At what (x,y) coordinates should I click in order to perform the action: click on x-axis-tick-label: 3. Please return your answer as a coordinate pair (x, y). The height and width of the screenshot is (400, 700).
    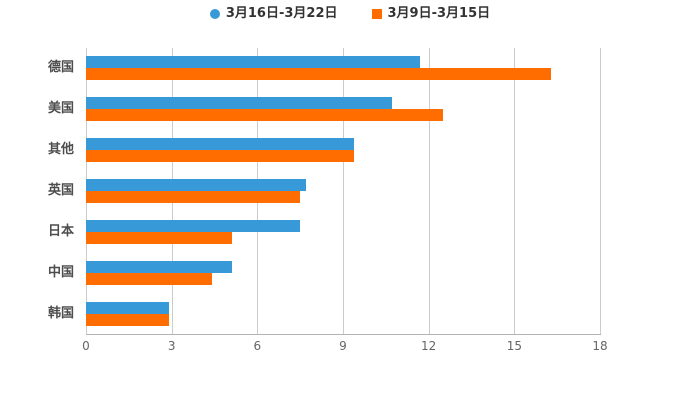
    Looking at the image, I should click on (171, 346).